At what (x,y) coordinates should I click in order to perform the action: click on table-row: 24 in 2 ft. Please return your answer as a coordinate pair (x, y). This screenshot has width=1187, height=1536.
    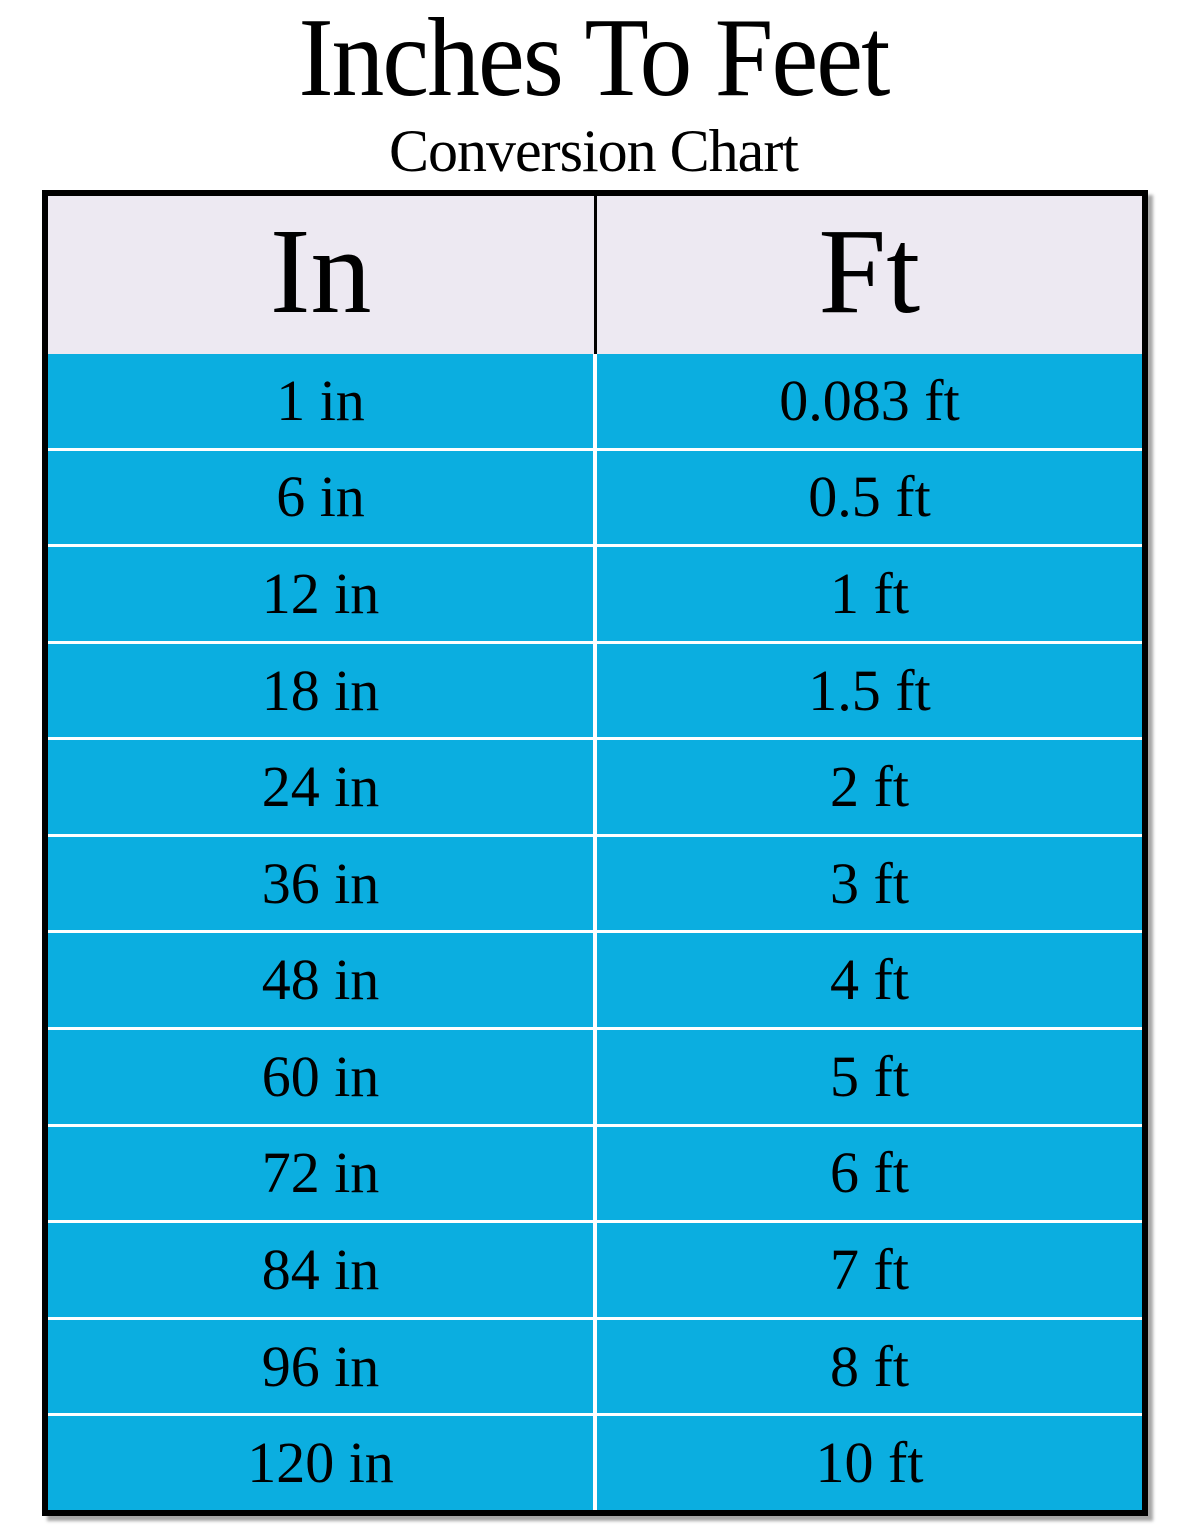
    Looking at the image, I should click on (595, 785).